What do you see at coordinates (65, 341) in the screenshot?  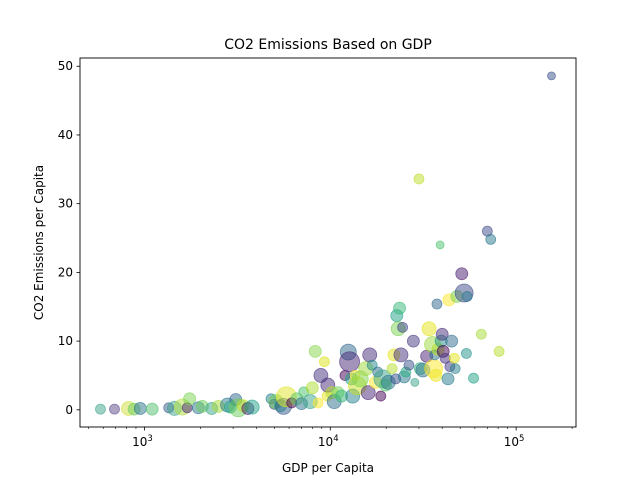 I see `y-tick-label: 10` at bounding box center [65, 341].